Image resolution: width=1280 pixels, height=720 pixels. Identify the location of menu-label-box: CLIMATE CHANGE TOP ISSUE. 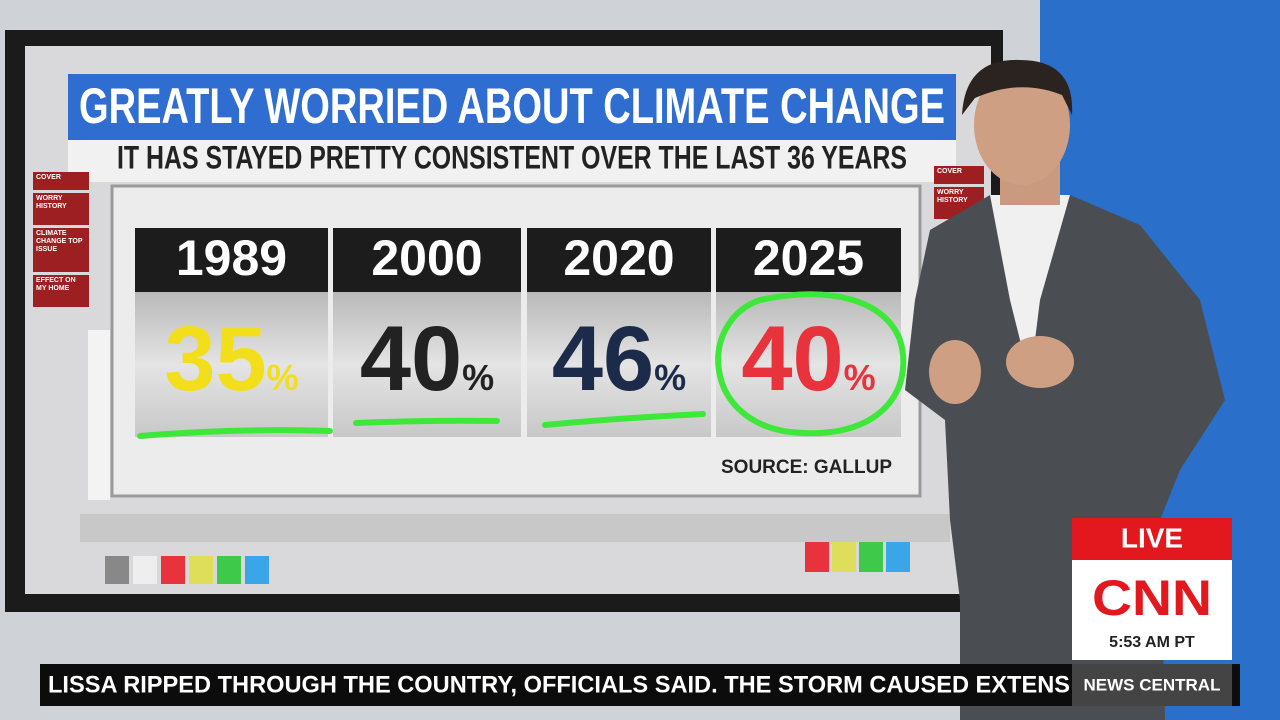
(59, 241).